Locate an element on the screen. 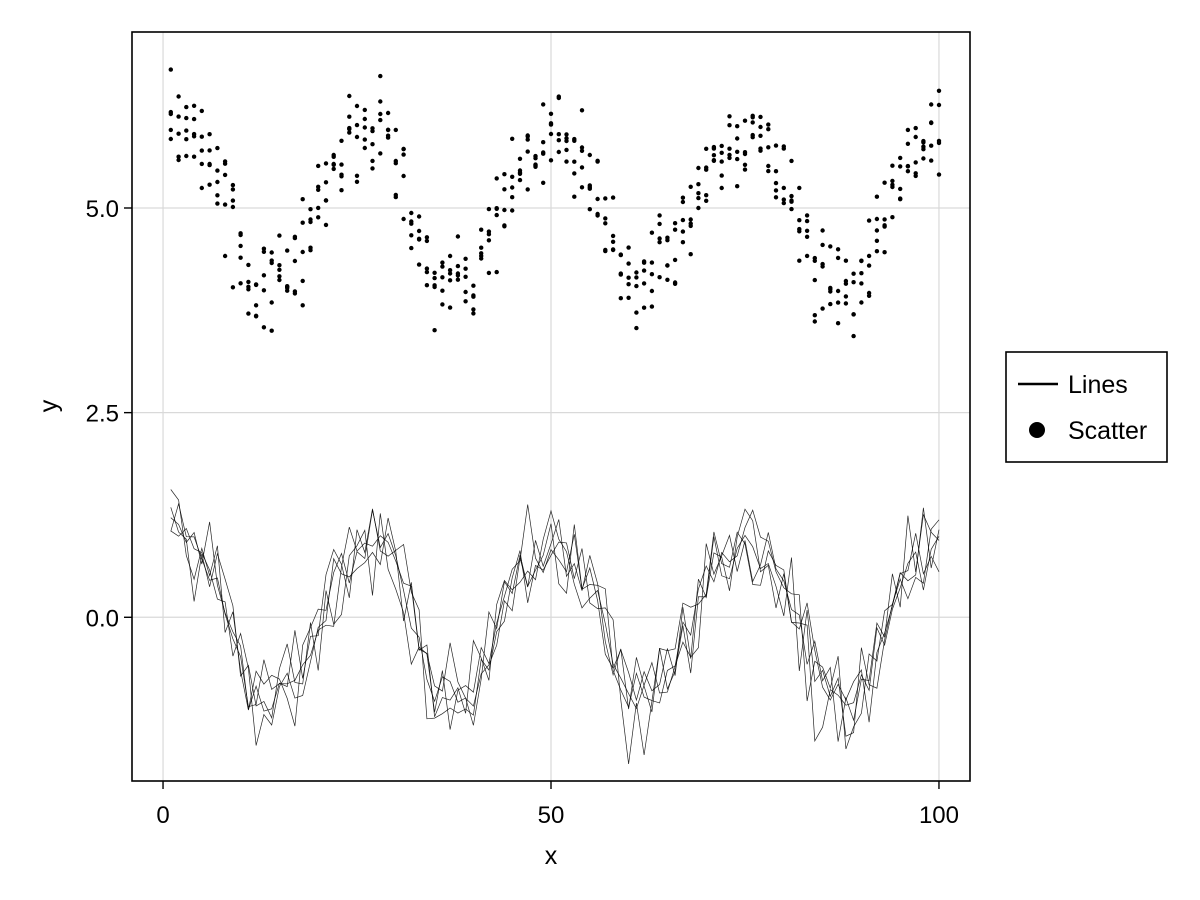 The width and height of the screenshot is (1200, 900). legend-label-scatter: Scatter is located at coordinates (1107, 431).